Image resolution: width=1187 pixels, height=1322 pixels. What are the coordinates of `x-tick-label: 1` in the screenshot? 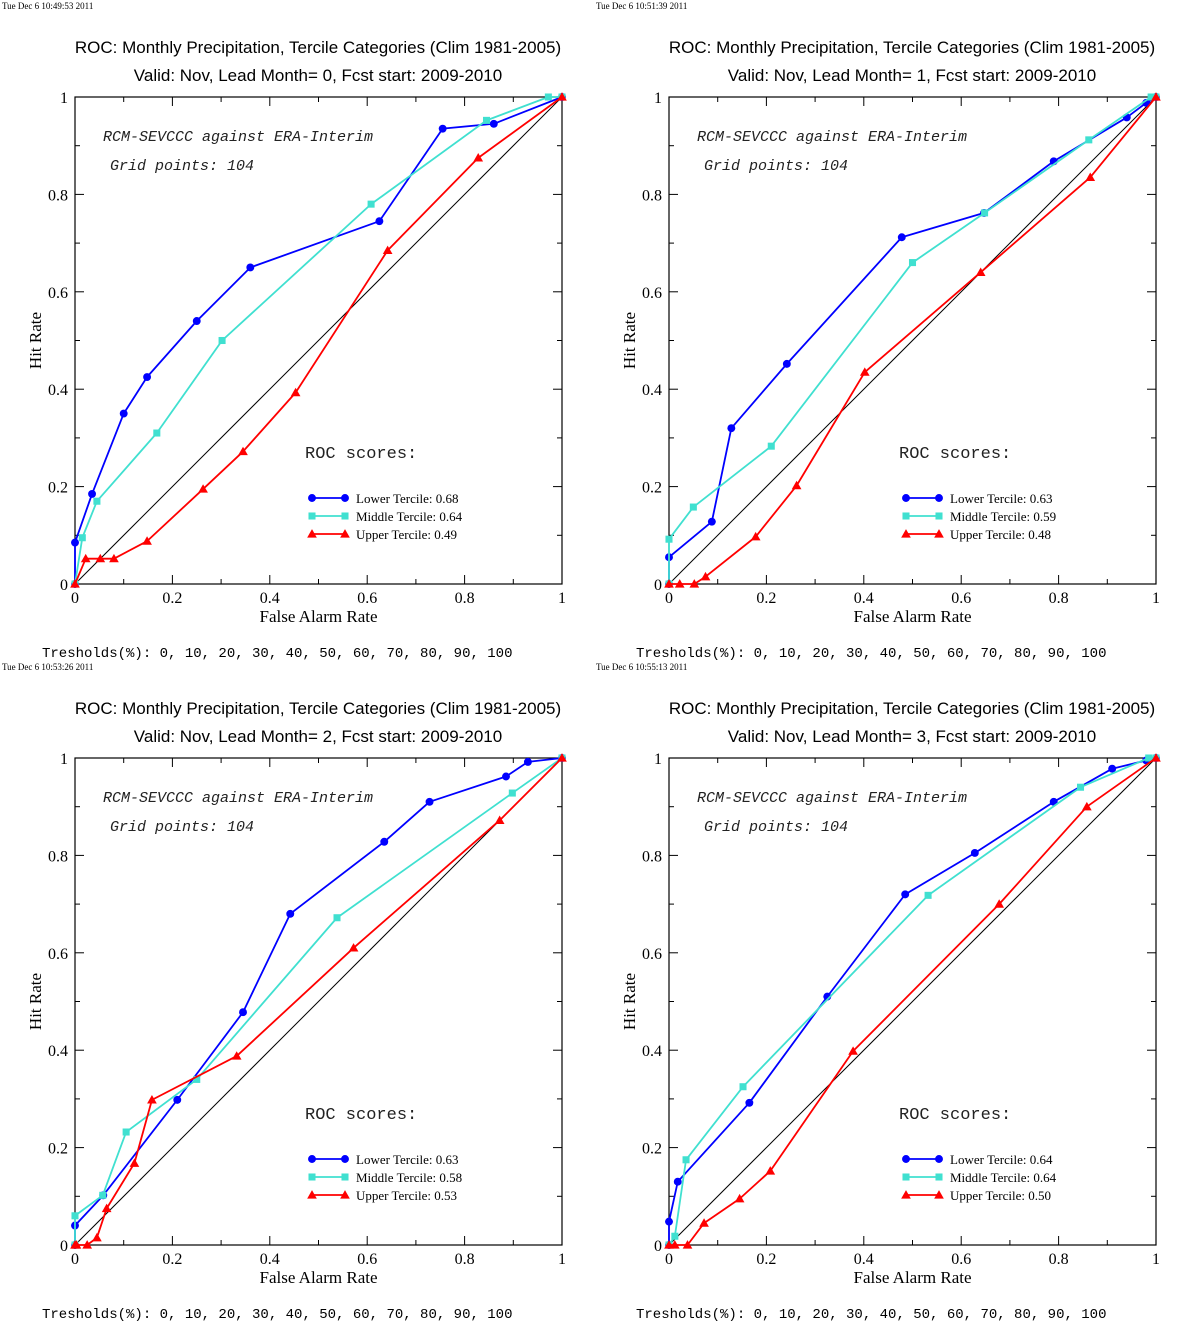 It's located at (562, 598).